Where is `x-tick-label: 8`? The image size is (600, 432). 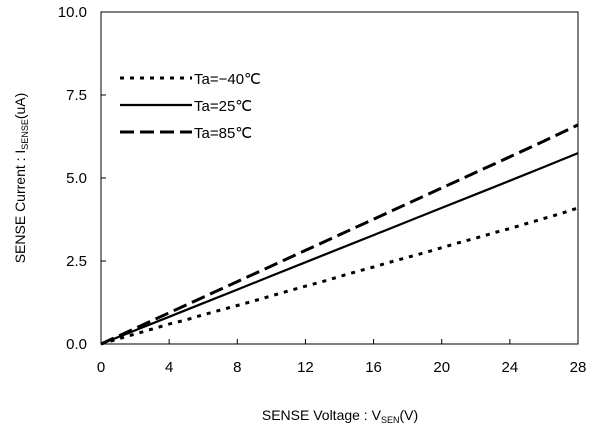
x-tick-label: 8 is located at coordinates (237, 367).